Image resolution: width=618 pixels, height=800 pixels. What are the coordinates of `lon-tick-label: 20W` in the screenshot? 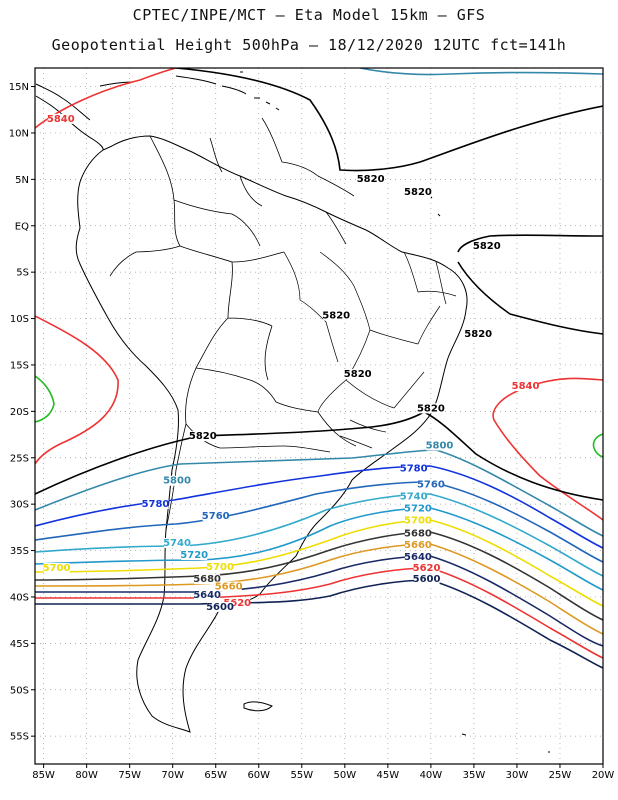 It's located at (603, 775).